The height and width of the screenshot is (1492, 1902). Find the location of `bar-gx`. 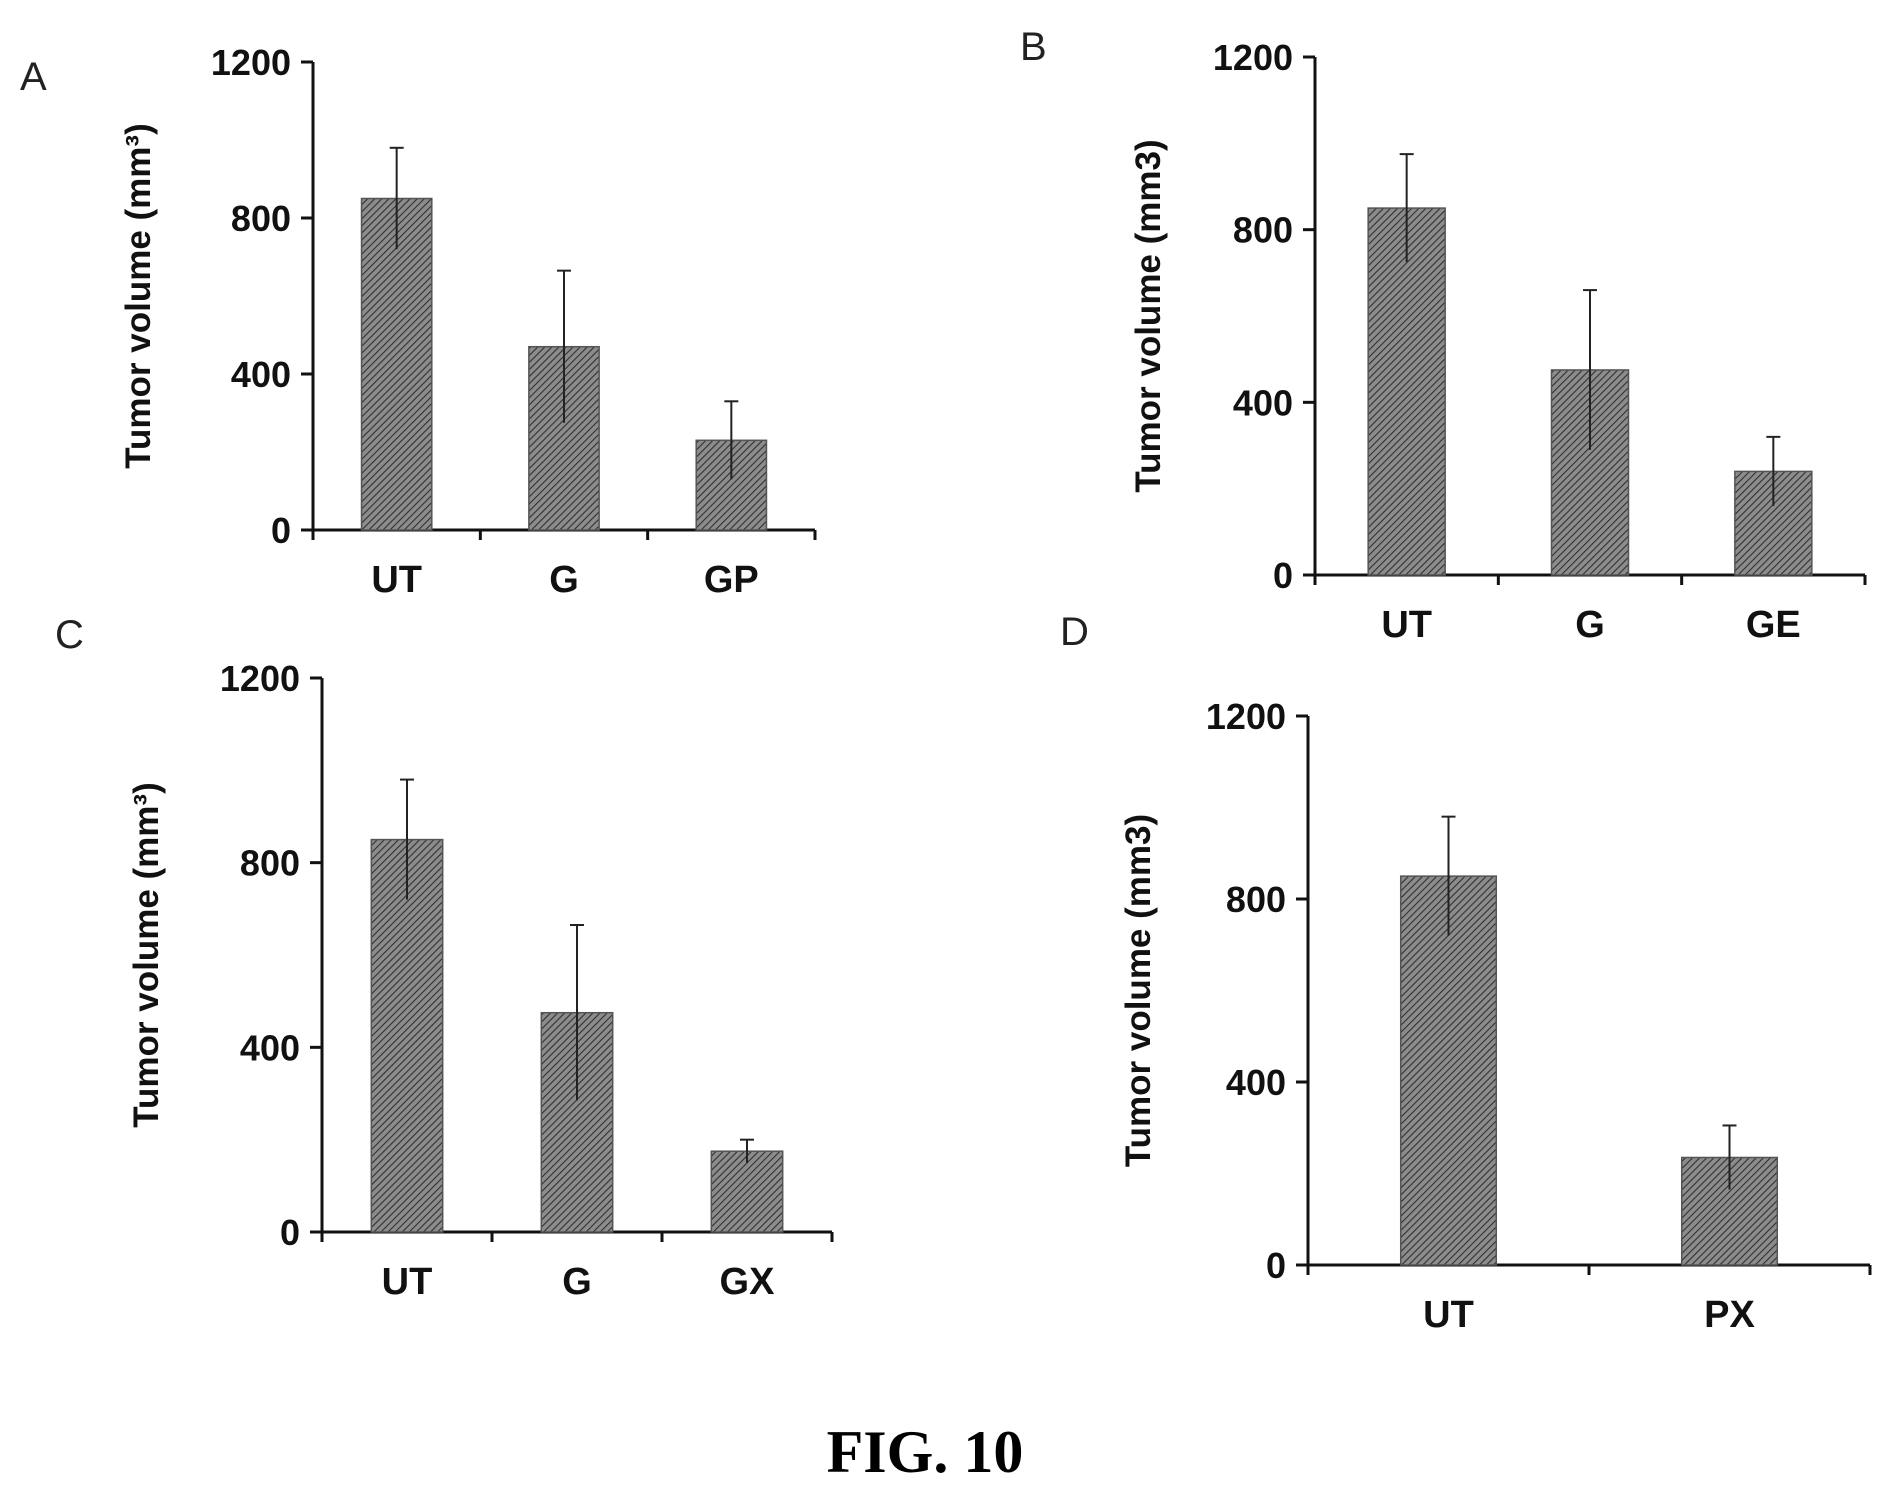

bar-gx is located at coordinates (747, 1191).